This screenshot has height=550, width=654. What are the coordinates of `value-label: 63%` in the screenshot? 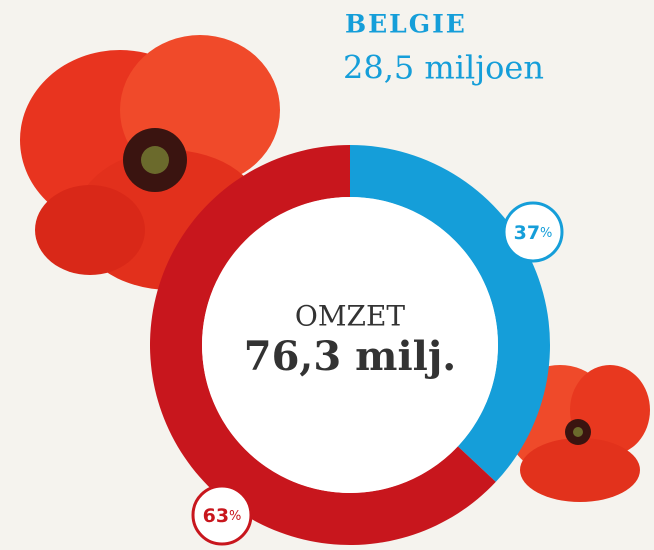 It's located at (222, 516).